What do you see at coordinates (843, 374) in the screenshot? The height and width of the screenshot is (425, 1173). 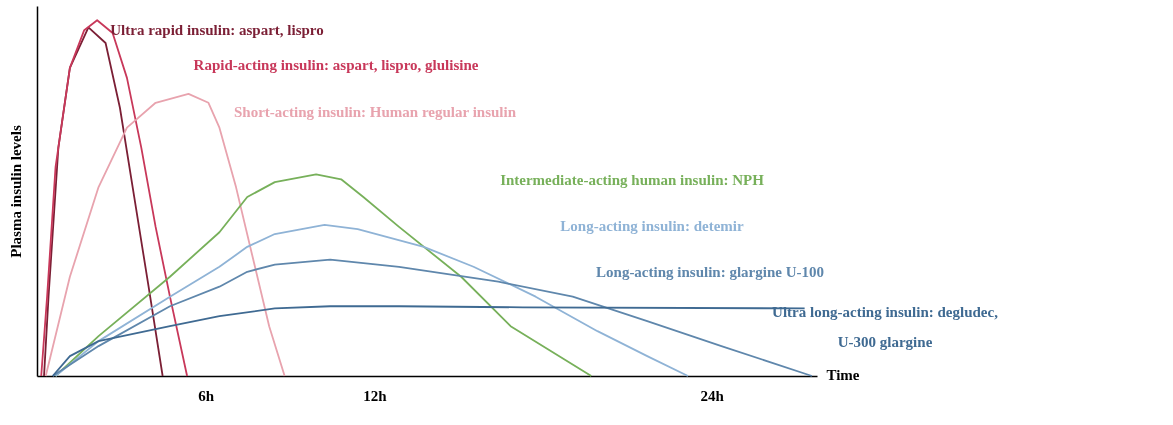 I see `x-axis-title: Time` at bounding box center [843, 374].